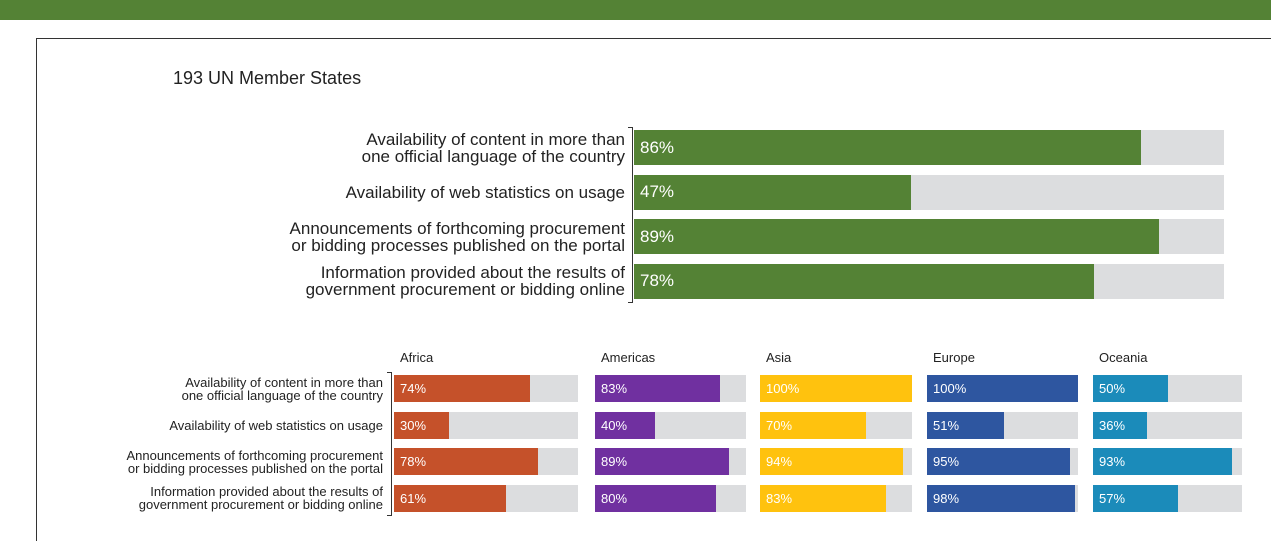  What do you see at coordinates (614, 425) in the screenshot?
I see `value-label: 40%` at bounding box center [614, 425].